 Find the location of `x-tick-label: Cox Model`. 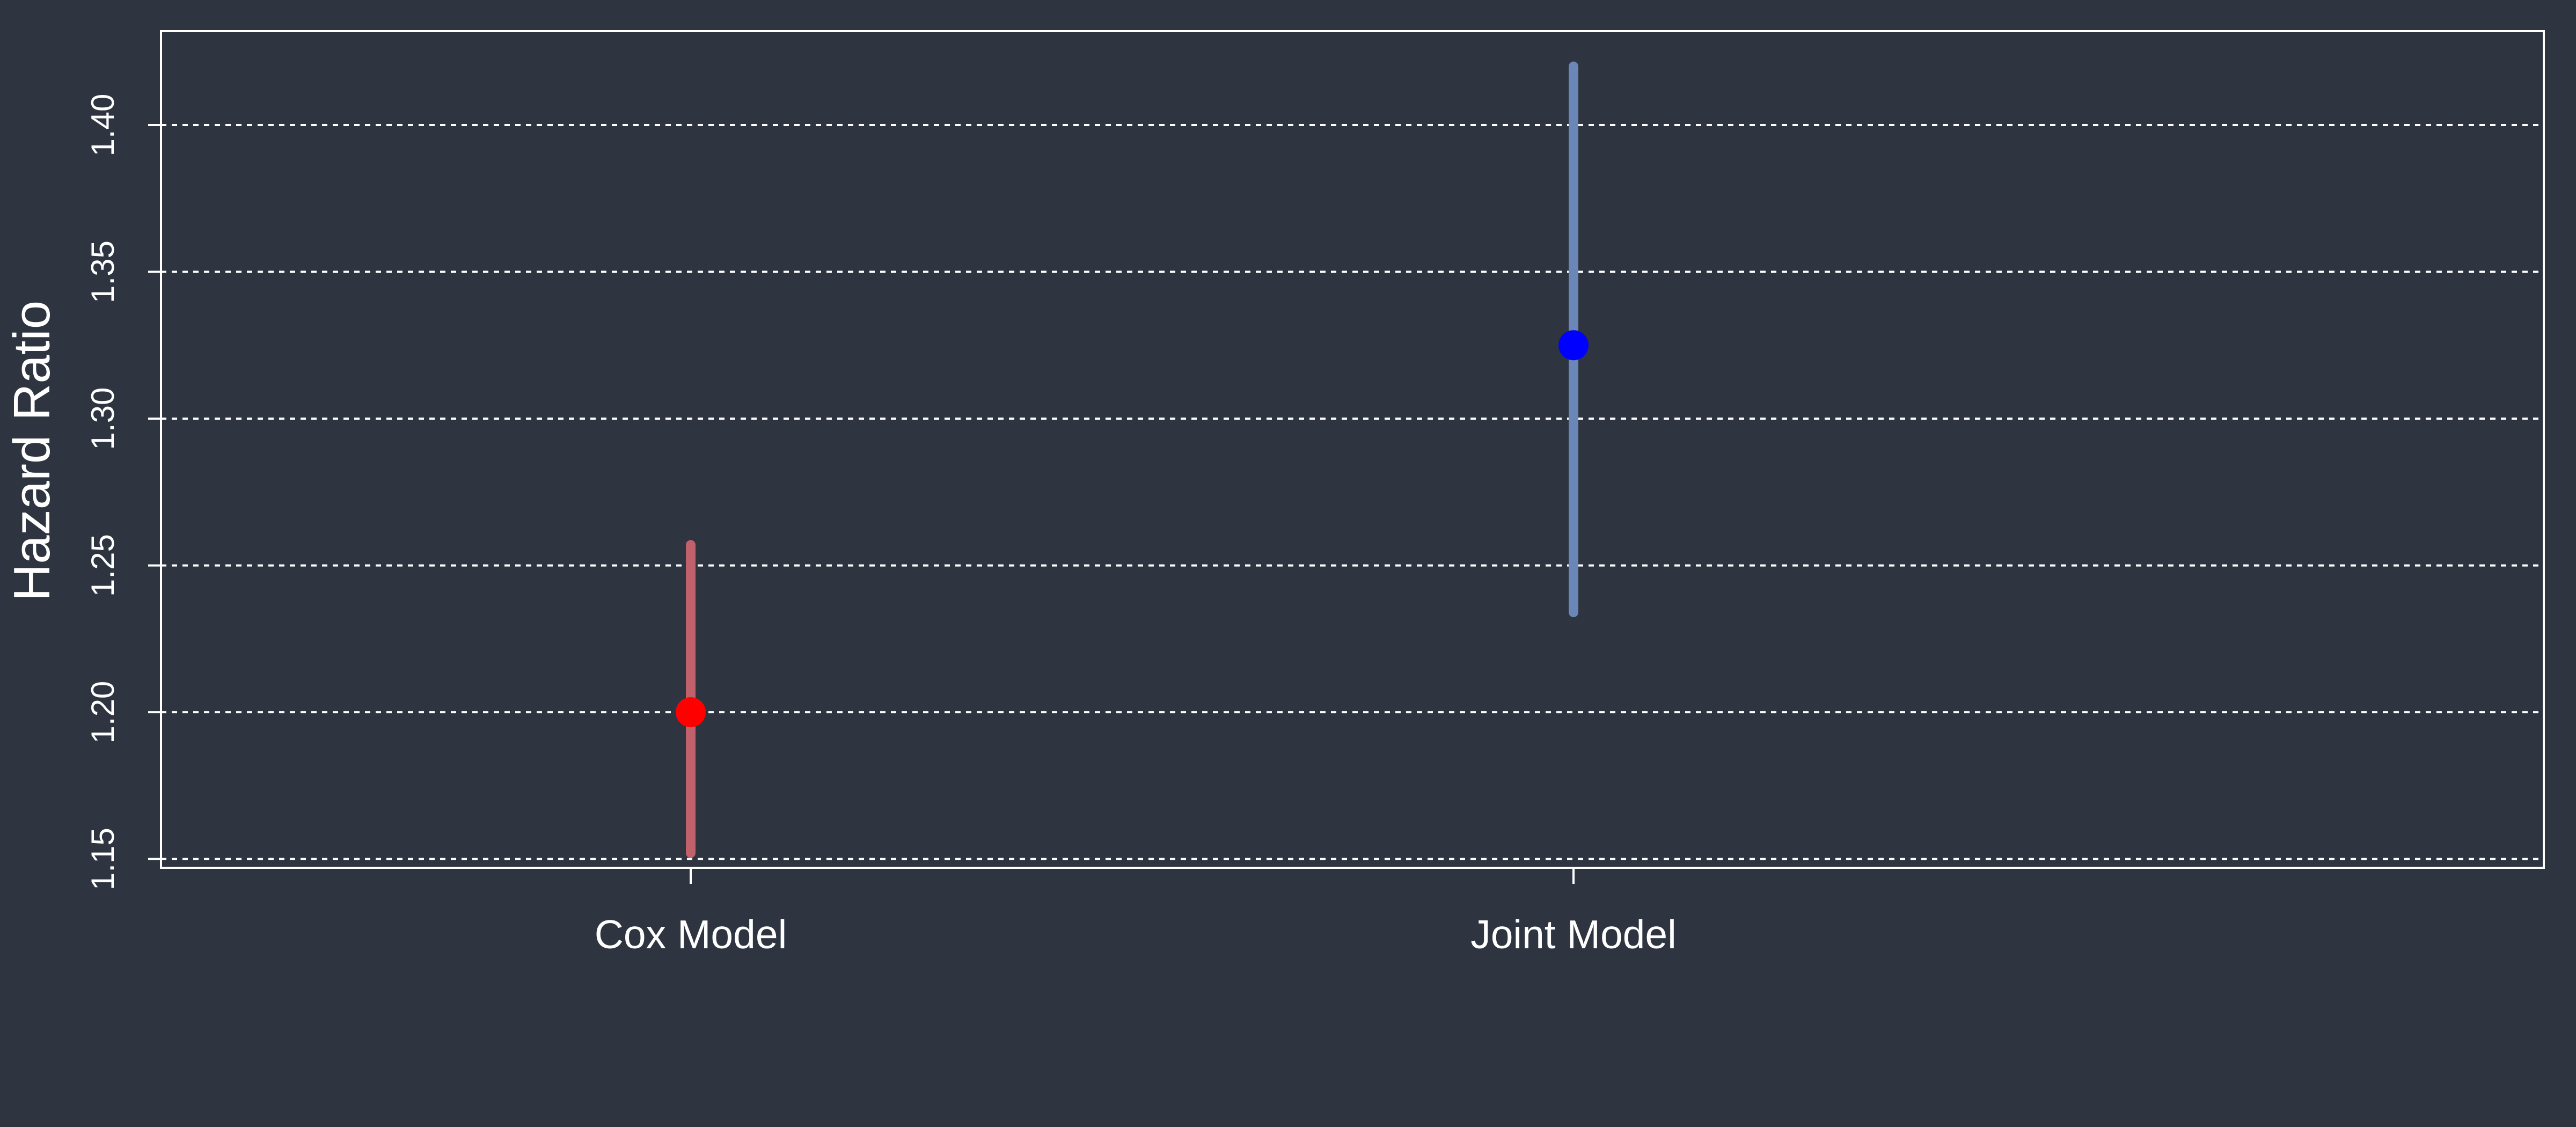

x-tick-label: Cox Model is located at coordinates (691, 934).